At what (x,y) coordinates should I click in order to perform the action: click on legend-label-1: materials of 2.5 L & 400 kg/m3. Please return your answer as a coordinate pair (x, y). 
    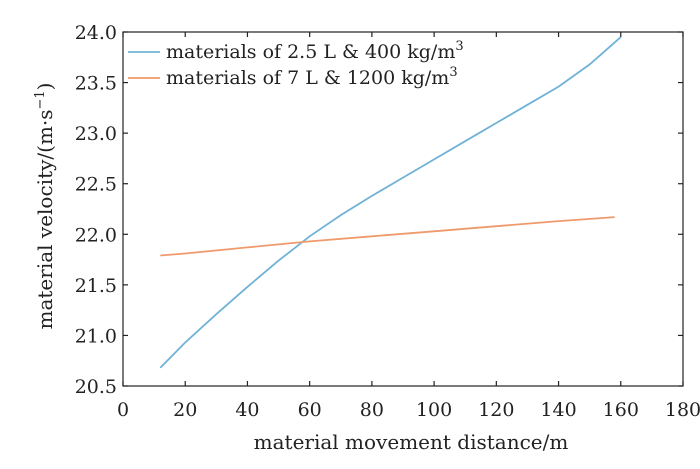
    Looking at the image, I should click on (315, 51).